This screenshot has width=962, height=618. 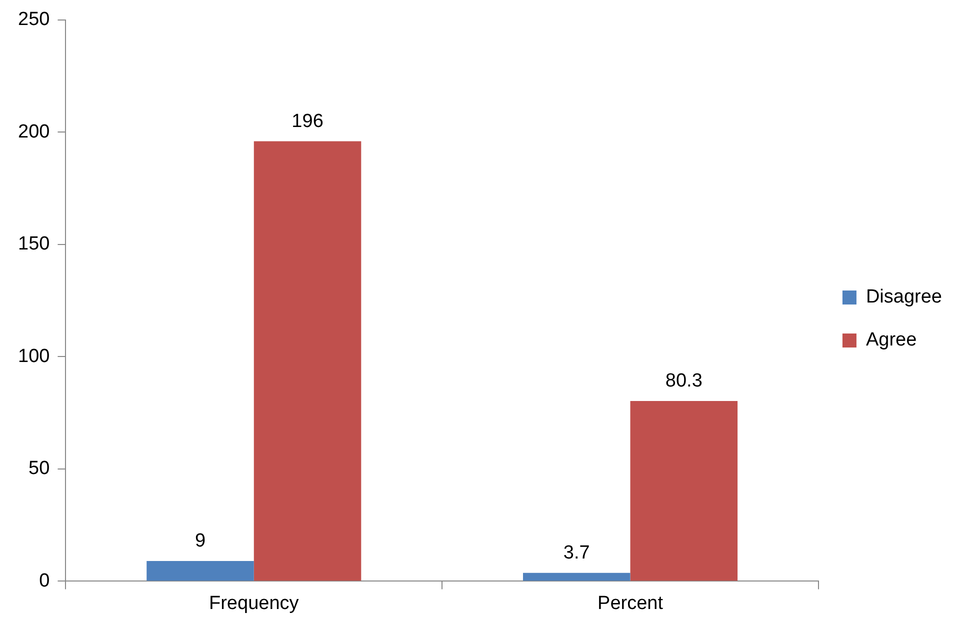 I want to click on data-label: 80.3, so click(x=683, y=381).